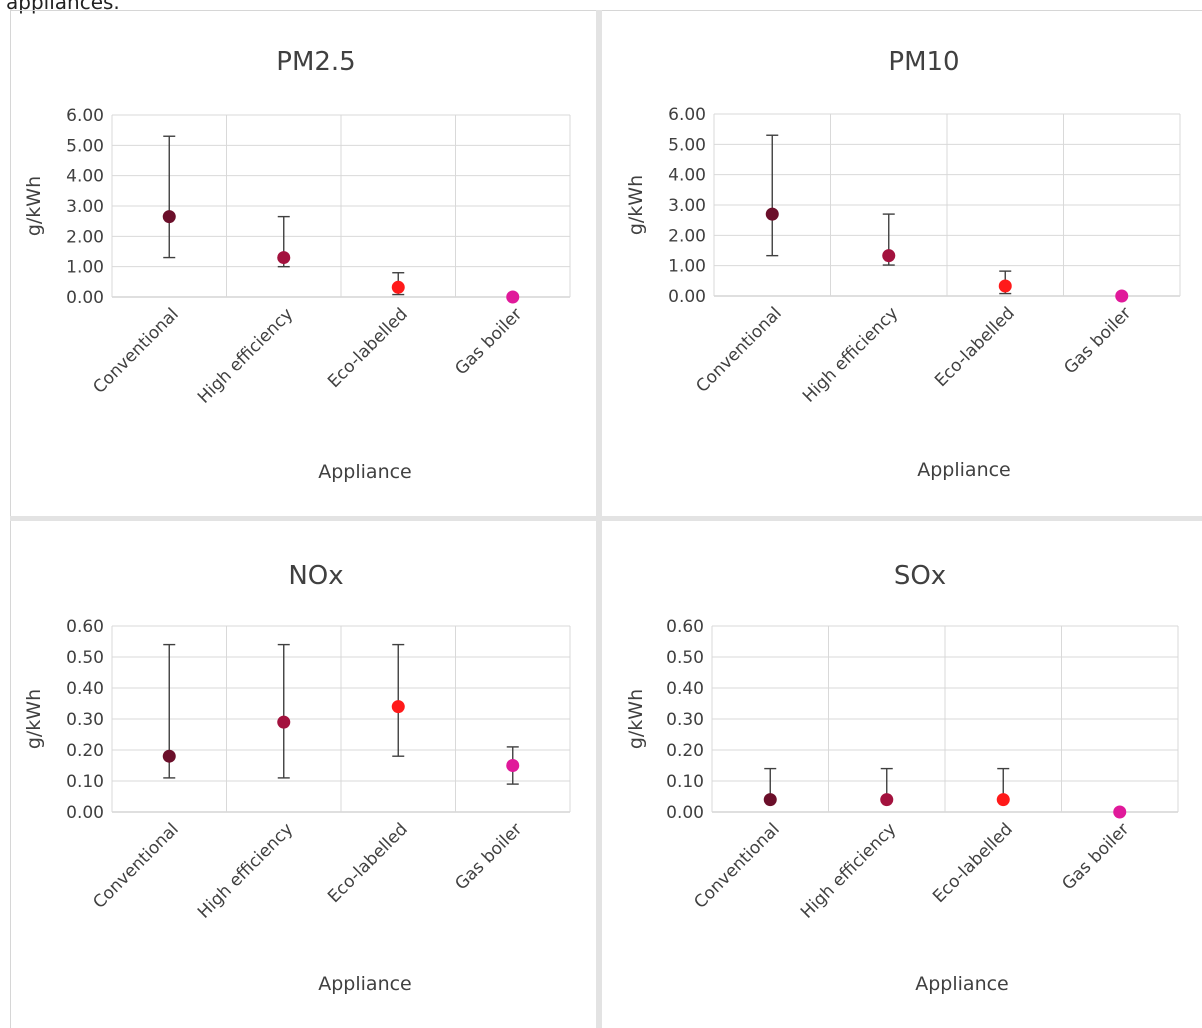 Image resolution: width=1202 pixels, height=1028 pixels. Describe the element at coordinates (920, 576) in the screenshot. I see `chart-title: SOx` at that location.